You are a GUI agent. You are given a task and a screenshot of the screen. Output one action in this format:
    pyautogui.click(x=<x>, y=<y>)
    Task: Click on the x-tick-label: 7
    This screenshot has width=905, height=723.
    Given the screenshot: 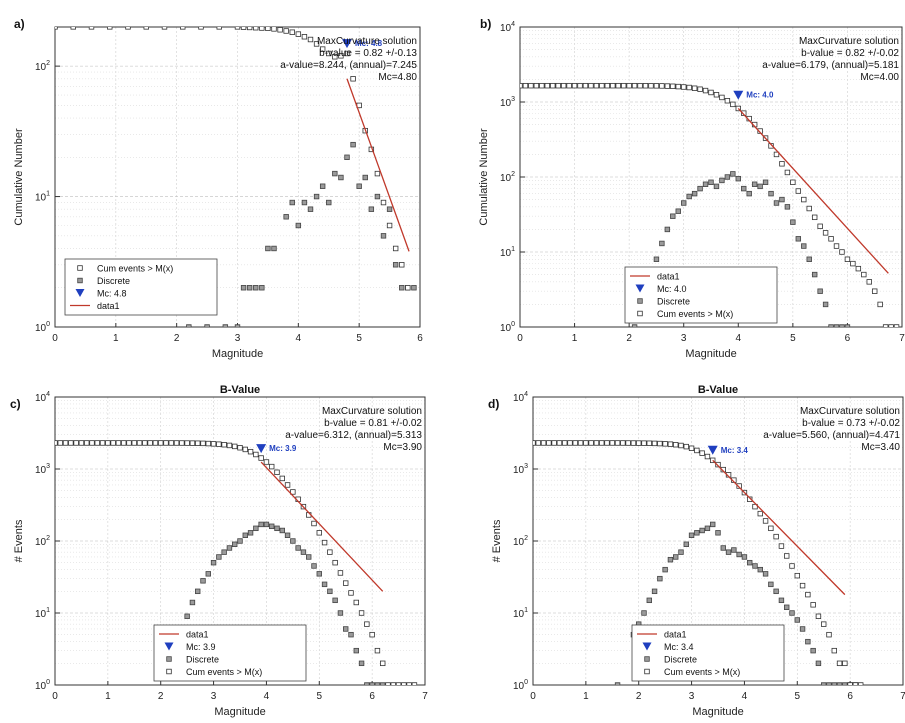 What is the action you would take?
    pyautogui.click(x=902, y=696)
    